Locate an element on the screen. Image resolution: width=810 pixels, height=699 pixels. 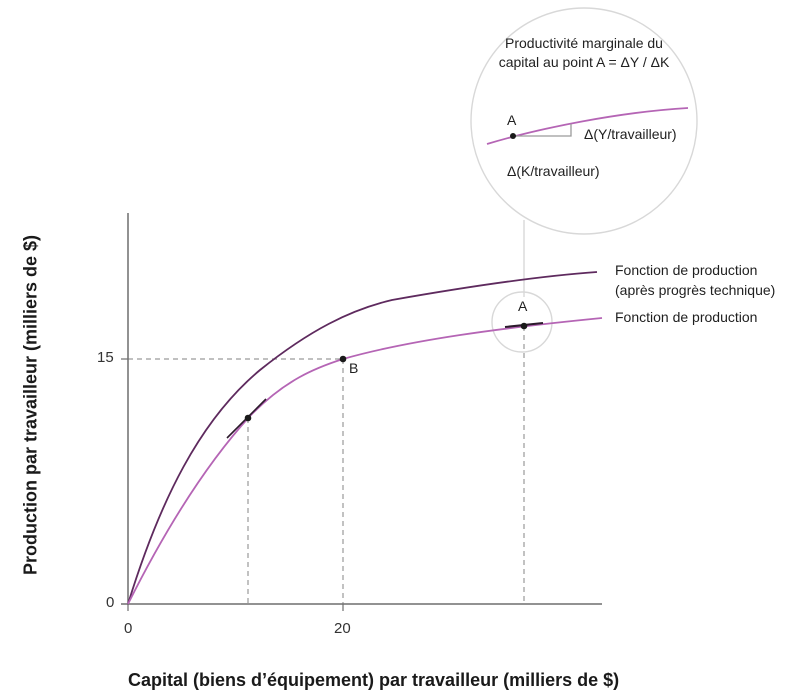
point-b-label: B is located at coordinates (354, 368).